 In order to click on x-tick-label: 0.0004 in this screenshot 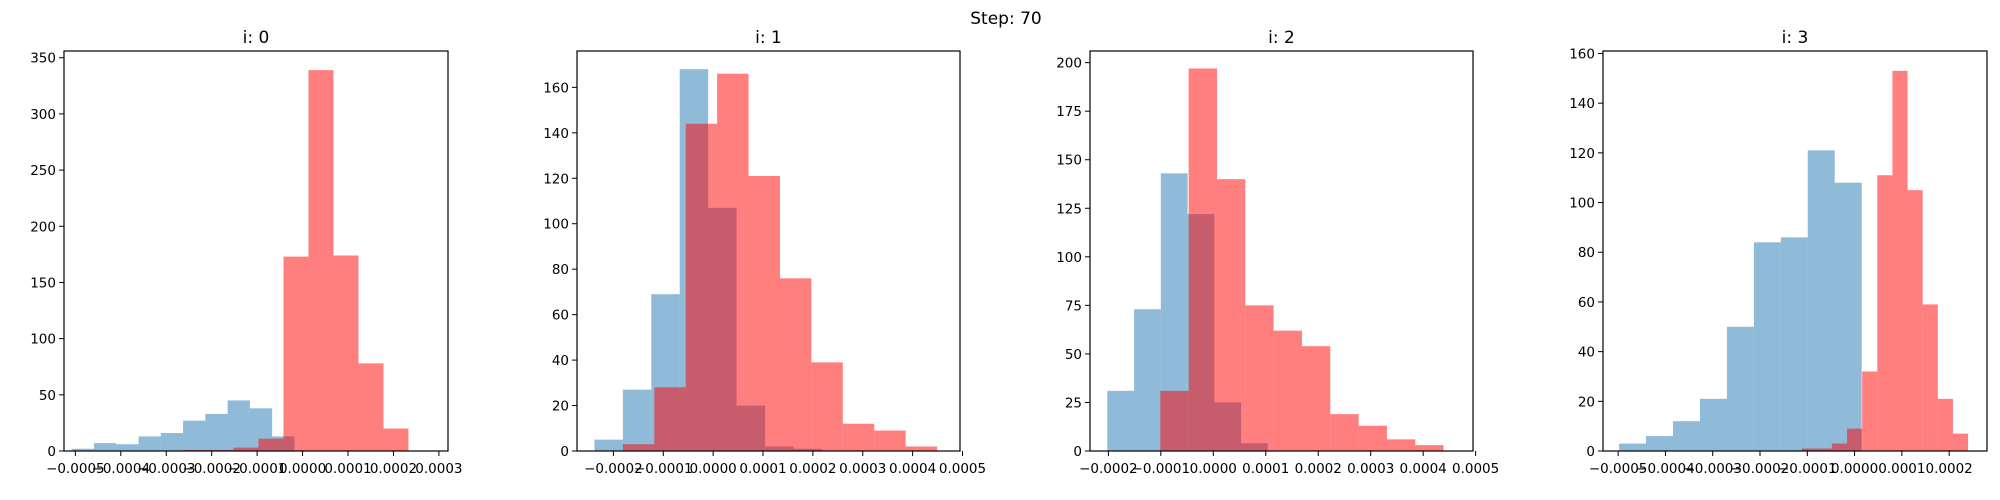, I will do `click(1423, 469)`.